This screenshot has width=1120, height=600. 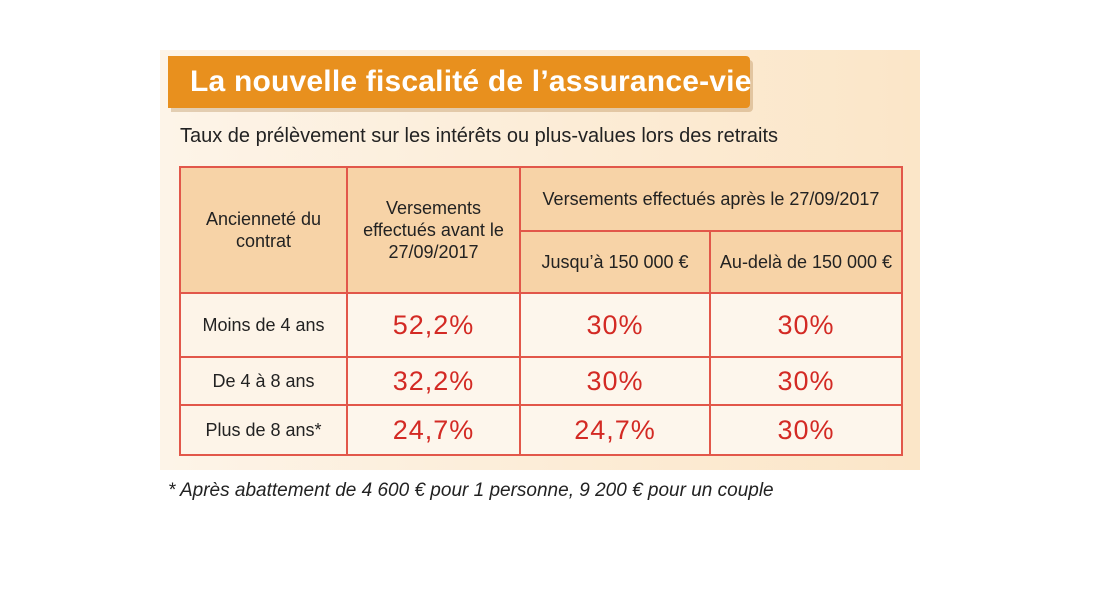 I want to click on table-row: Plus de 8 ans* 24,7% 24,7% 30%, so click(x=541, y=430).